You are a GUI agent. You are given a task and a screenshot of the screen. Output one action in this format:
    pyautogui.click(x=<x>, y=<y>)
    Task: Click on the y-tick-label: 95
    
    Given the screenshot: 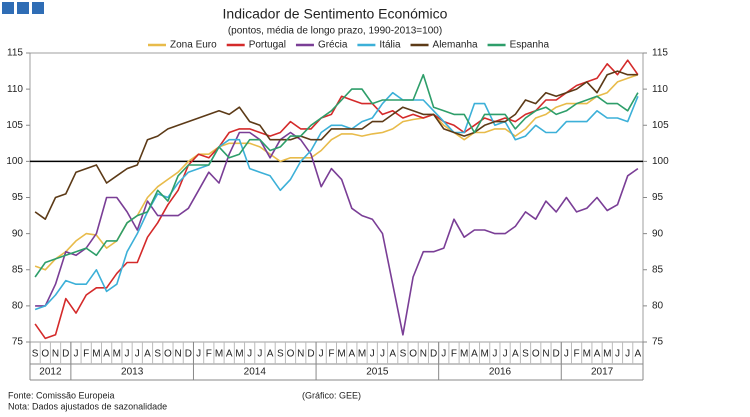 What is the action you would take?
    pyautogui.click(x=18, y=197)
    